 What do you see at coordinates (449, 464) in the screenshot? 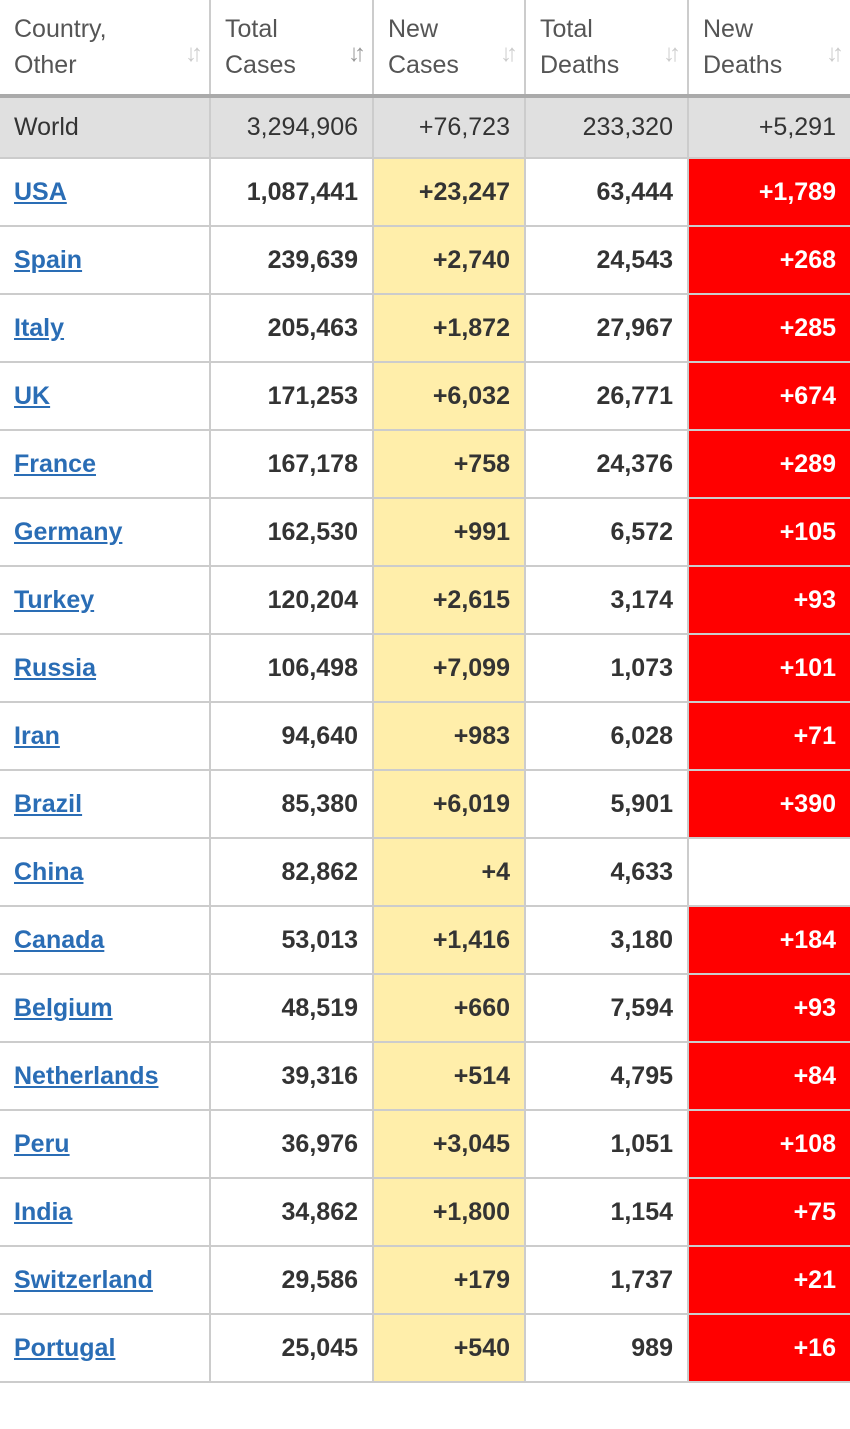
I see `new-cases-cell: +758` at bounding box center [449, 464].